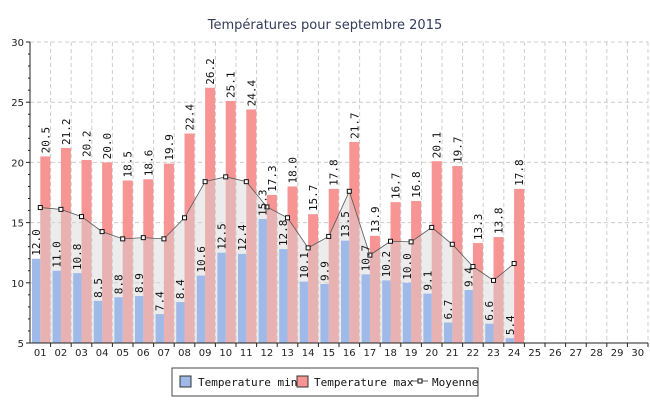  I want to click on data-label-max: 18.0, so click(293, 170).